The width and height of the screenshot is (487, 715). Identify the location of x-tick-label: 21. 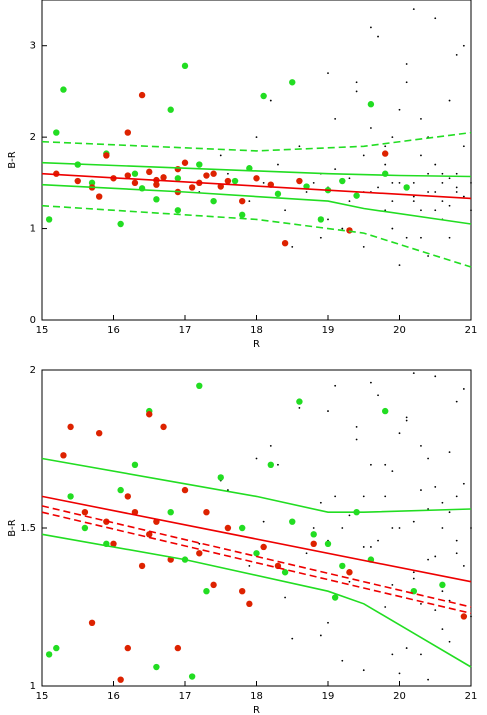
(471, 696).